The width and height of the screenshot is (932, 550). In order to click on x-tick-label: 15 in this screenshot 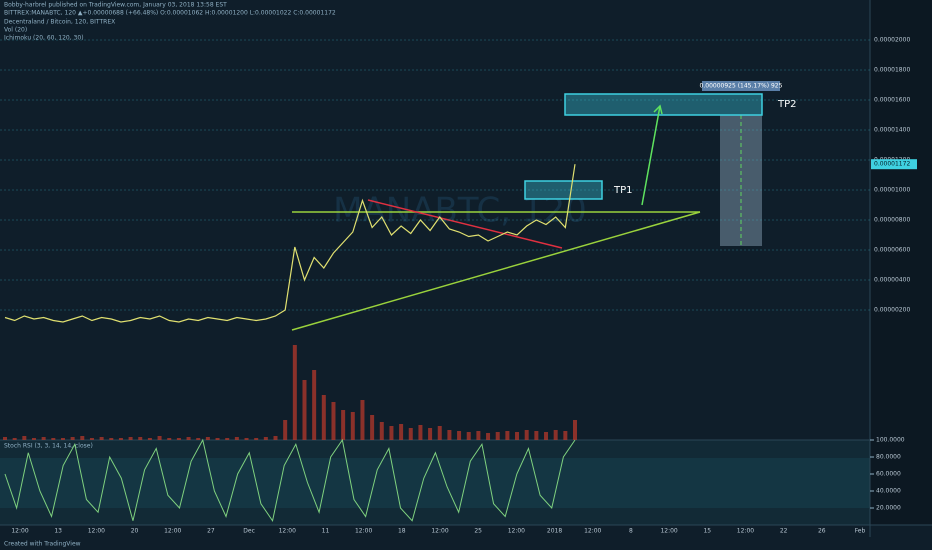, I will do `click(707, 531)`.